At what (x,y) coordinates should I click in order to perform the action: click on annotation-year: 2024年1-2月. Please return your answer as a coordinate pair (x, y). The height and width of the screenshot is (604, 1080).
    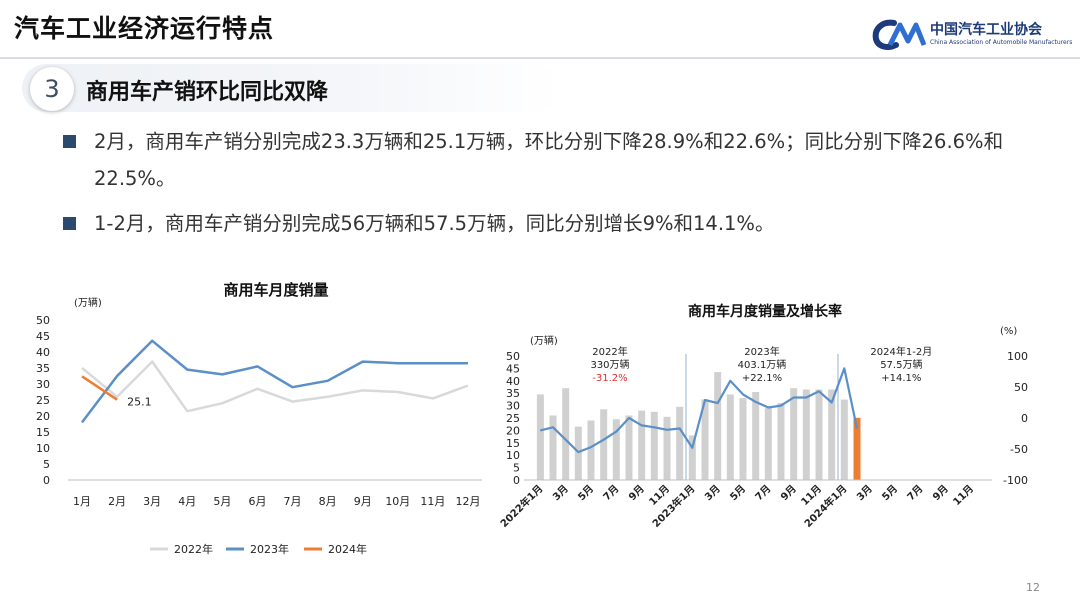
    Looking at the image, I should click on (901, 351).